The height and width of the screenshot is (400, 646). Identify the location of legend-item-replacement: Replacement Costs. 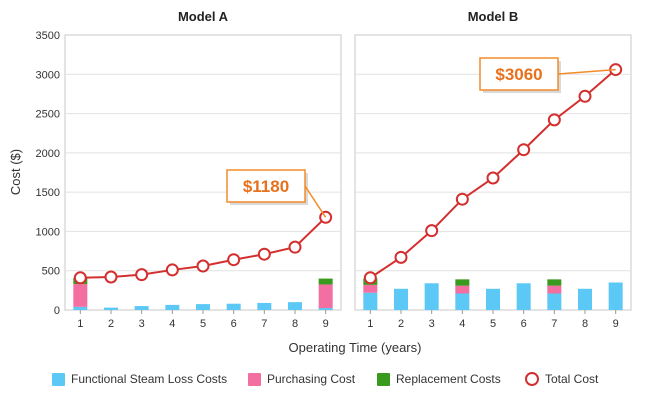
(439, 379).